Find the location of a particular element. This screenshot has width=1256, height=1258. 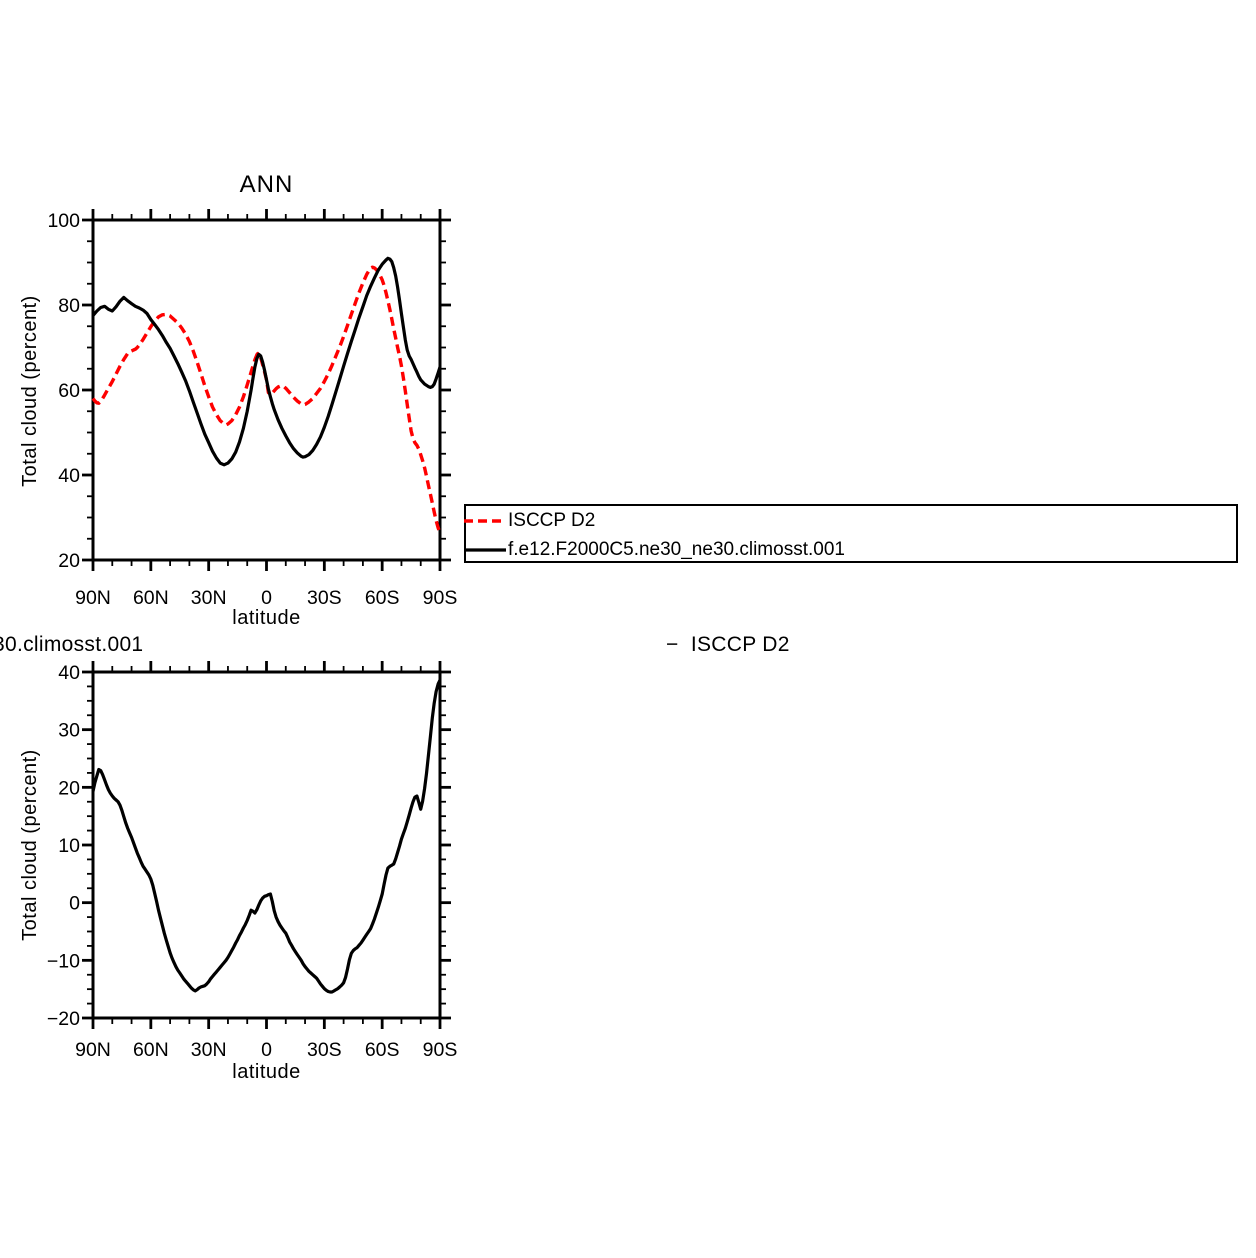

bottom-chart-left-title: 30.climosst.001 is located at coordinates (72, 644).